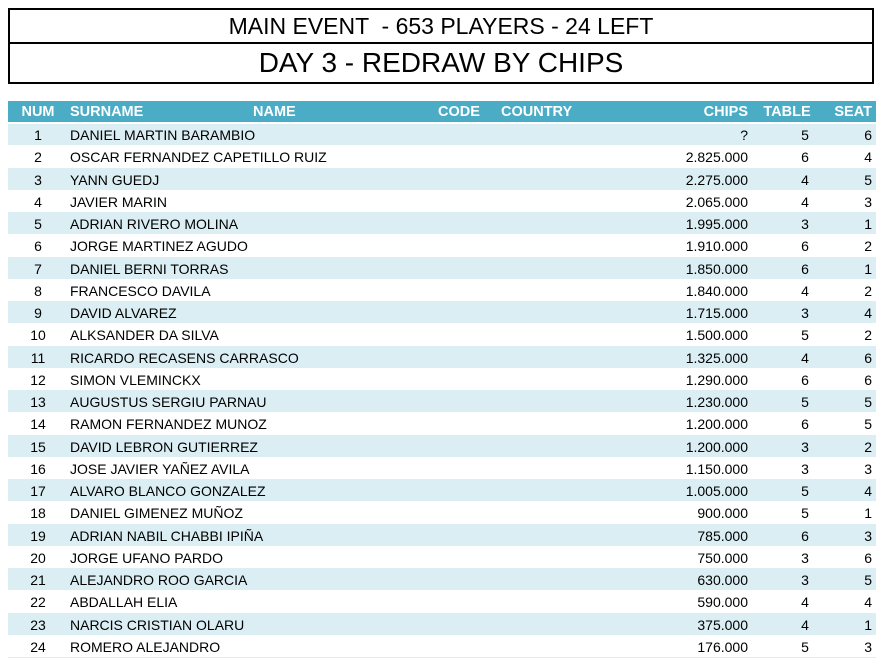 The height and width of the screenshot is (668, 886). What do you see at coordinates (118, 201) in the screenshot?
I see `player-name: JAVIER MARIN` at bounding box center [118, 201].